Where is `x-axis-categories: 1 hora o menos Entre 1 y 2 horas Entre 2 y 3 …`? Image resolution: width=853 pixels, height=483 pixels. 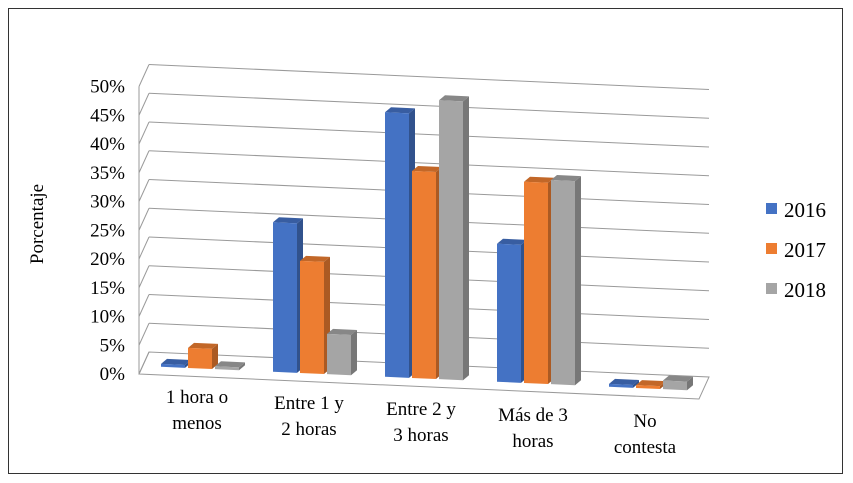 x-axis-categories: 1 hora o menos Entre 1 y 2 horas Entre 2 y 3 … is located at coordinates (421, 422).